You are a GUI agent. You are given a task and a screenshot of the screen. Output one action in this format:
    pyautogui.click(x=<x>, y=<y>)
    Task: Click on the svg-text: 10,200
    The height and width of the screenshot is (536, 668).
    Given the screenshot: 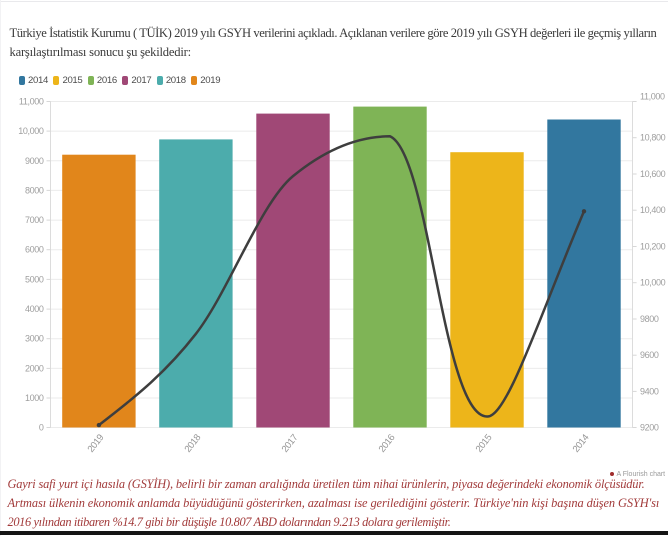 What is the action you would take?
    pyautogui.click(x=653, y=247)
    